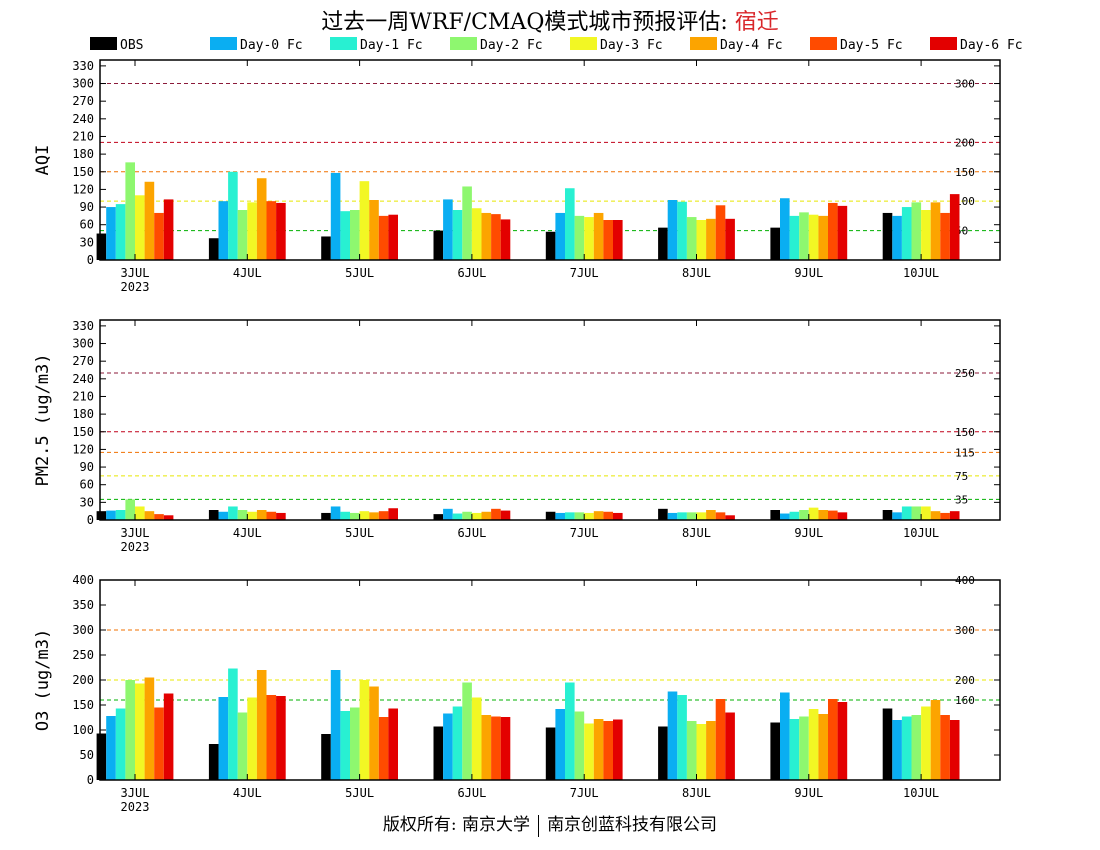 This screenshot has width=1100, height=850. Describe the element at coordinates (87, 242) in the screenshot. I see `y-tick-label: 30` at that location.